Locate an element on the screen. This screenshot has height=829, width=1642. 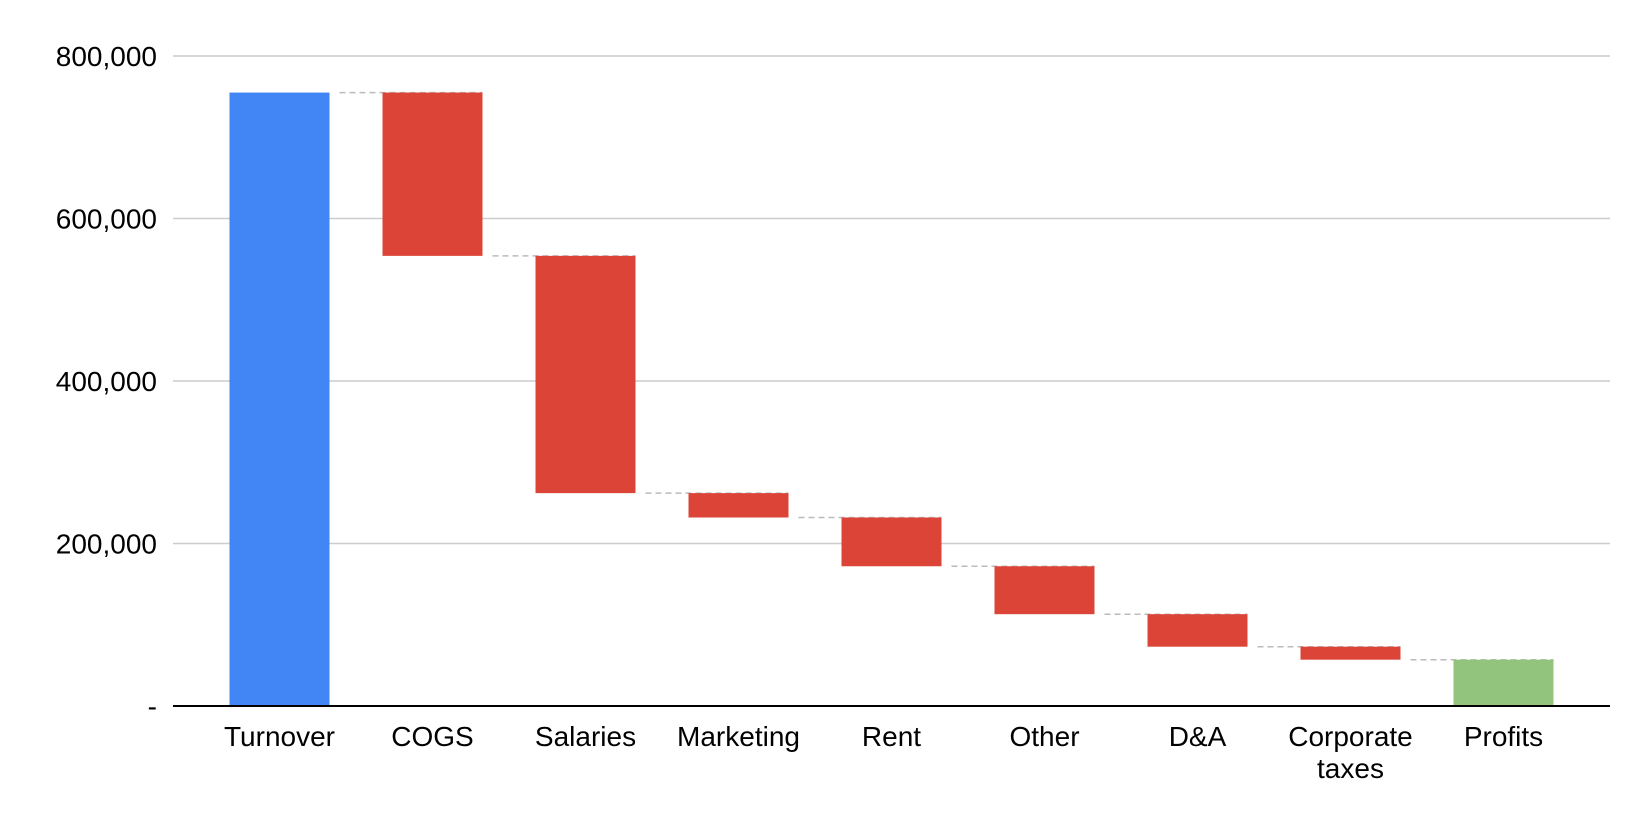
bar-final is located at coordinates (1503, 682).